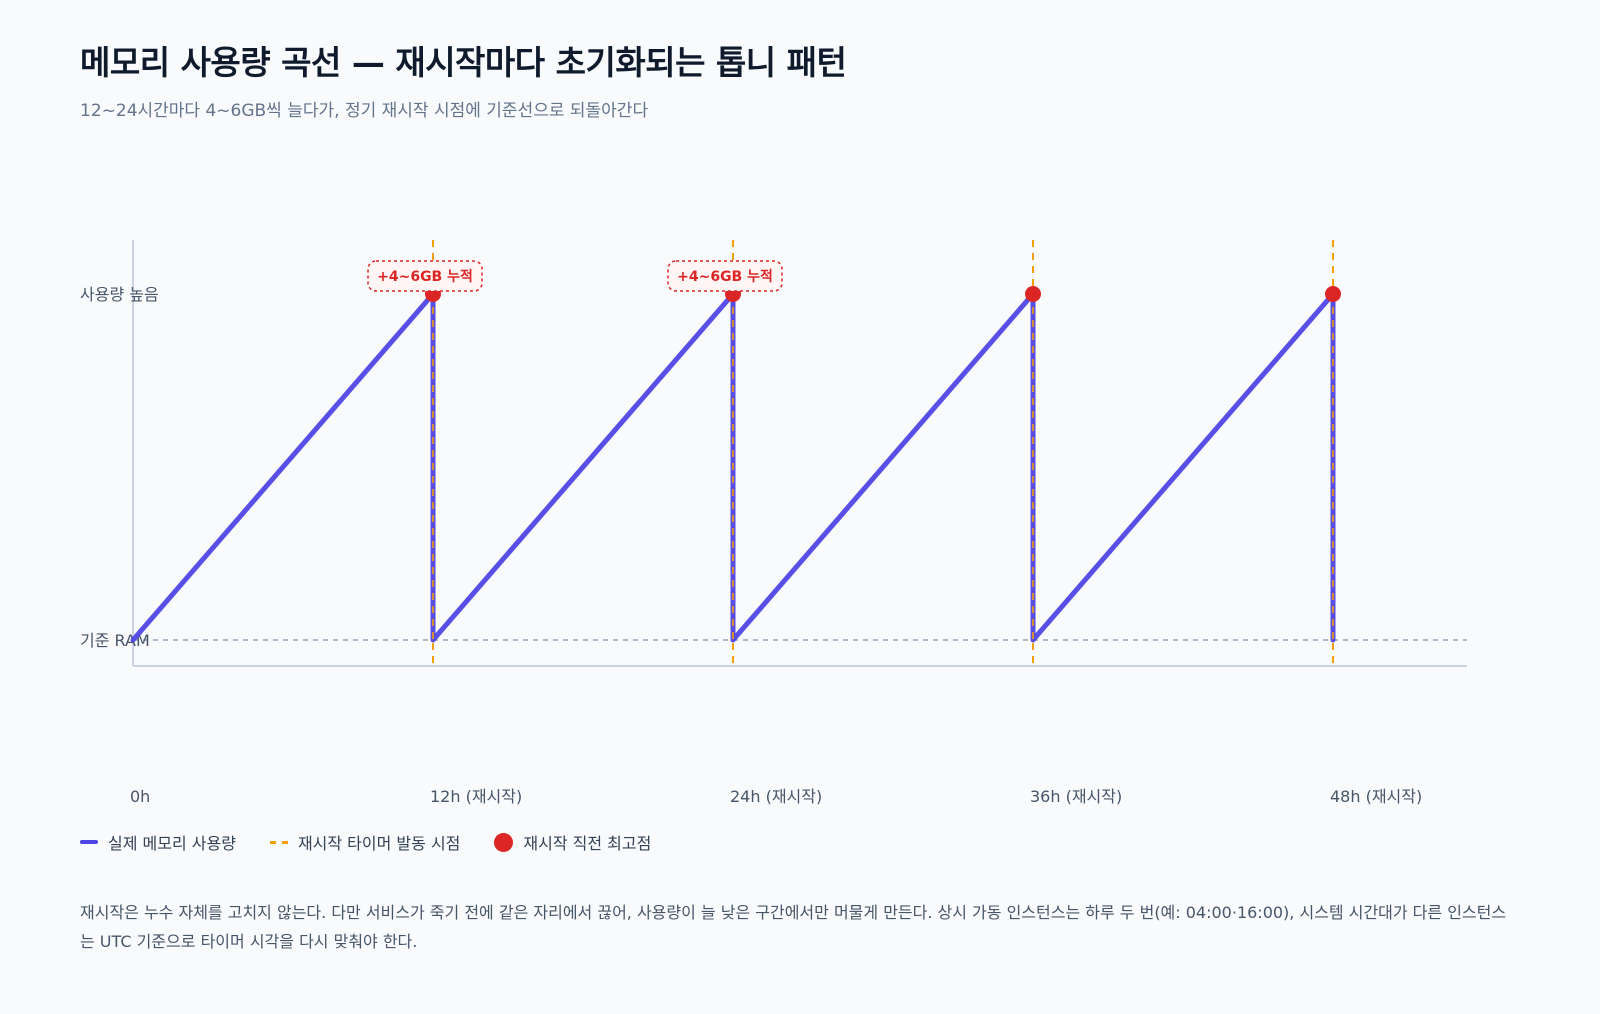  I want to click on legend-restart-label: 재시작 타이머 발동 시점, so click(379, 843).